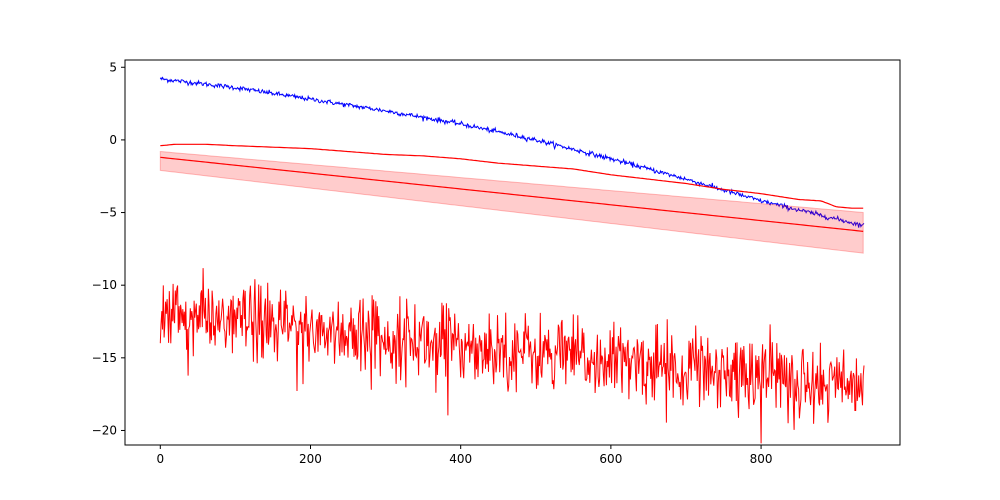 This screenshot has height=500, width=1000. I want to click on x-tick-label: 400, so click(460, 459).